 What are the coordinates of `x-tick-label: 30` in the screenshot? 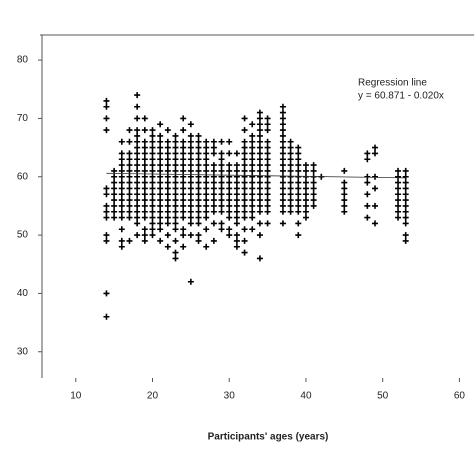 It's located at (230, 396).